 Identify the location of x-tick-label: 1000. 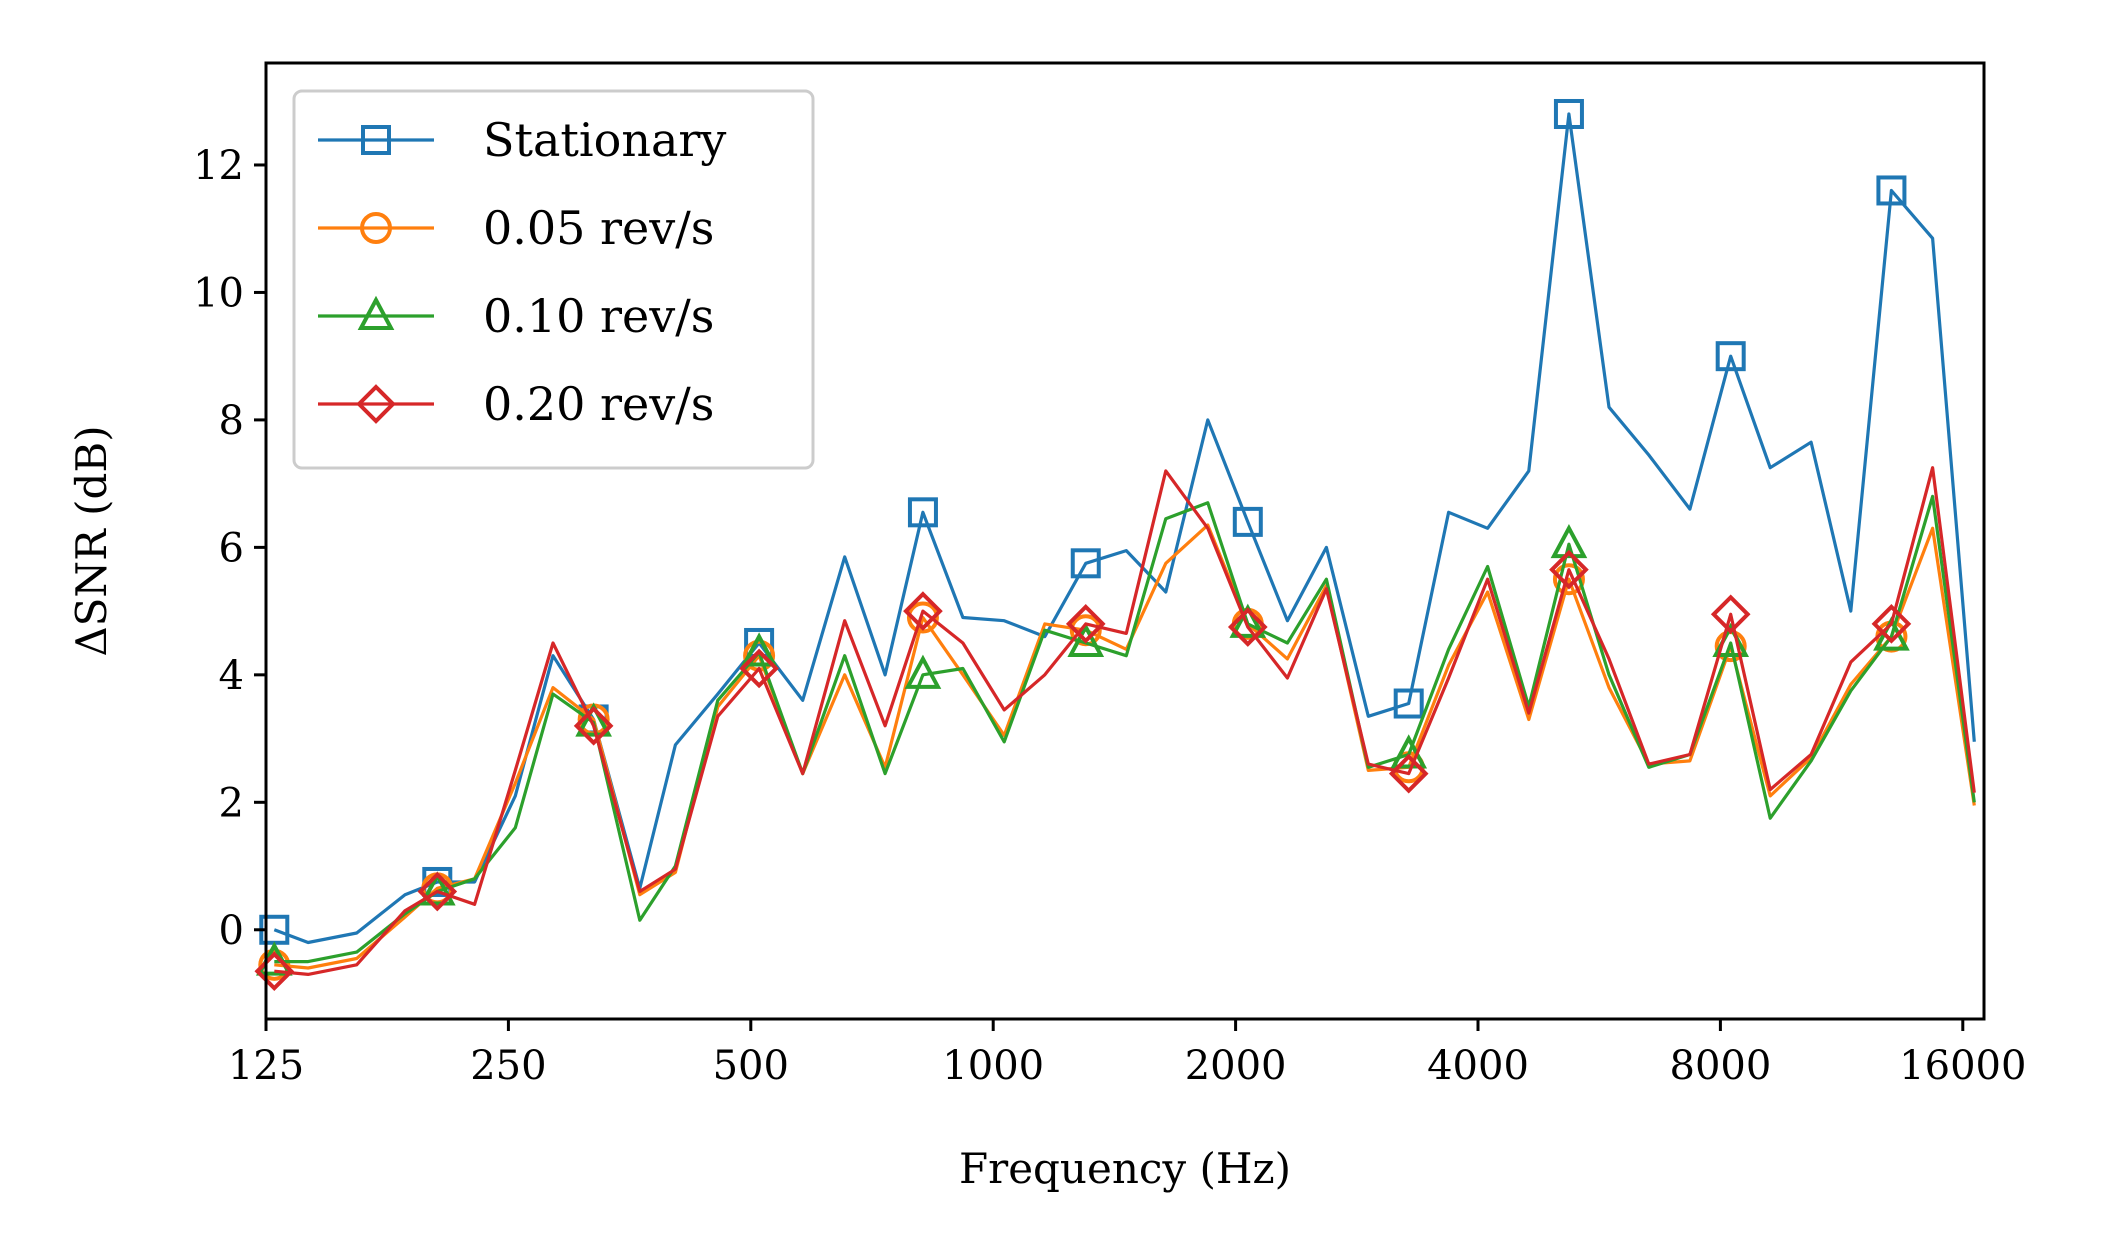
(993, 1066).